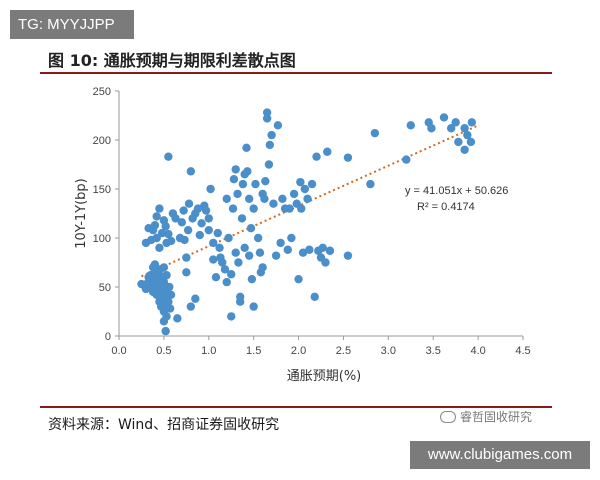  What do you see at coordinates (486, 416) in the screenshot?
I see `watermark: 睿哲固收研究` at bounding box center [486, 416].